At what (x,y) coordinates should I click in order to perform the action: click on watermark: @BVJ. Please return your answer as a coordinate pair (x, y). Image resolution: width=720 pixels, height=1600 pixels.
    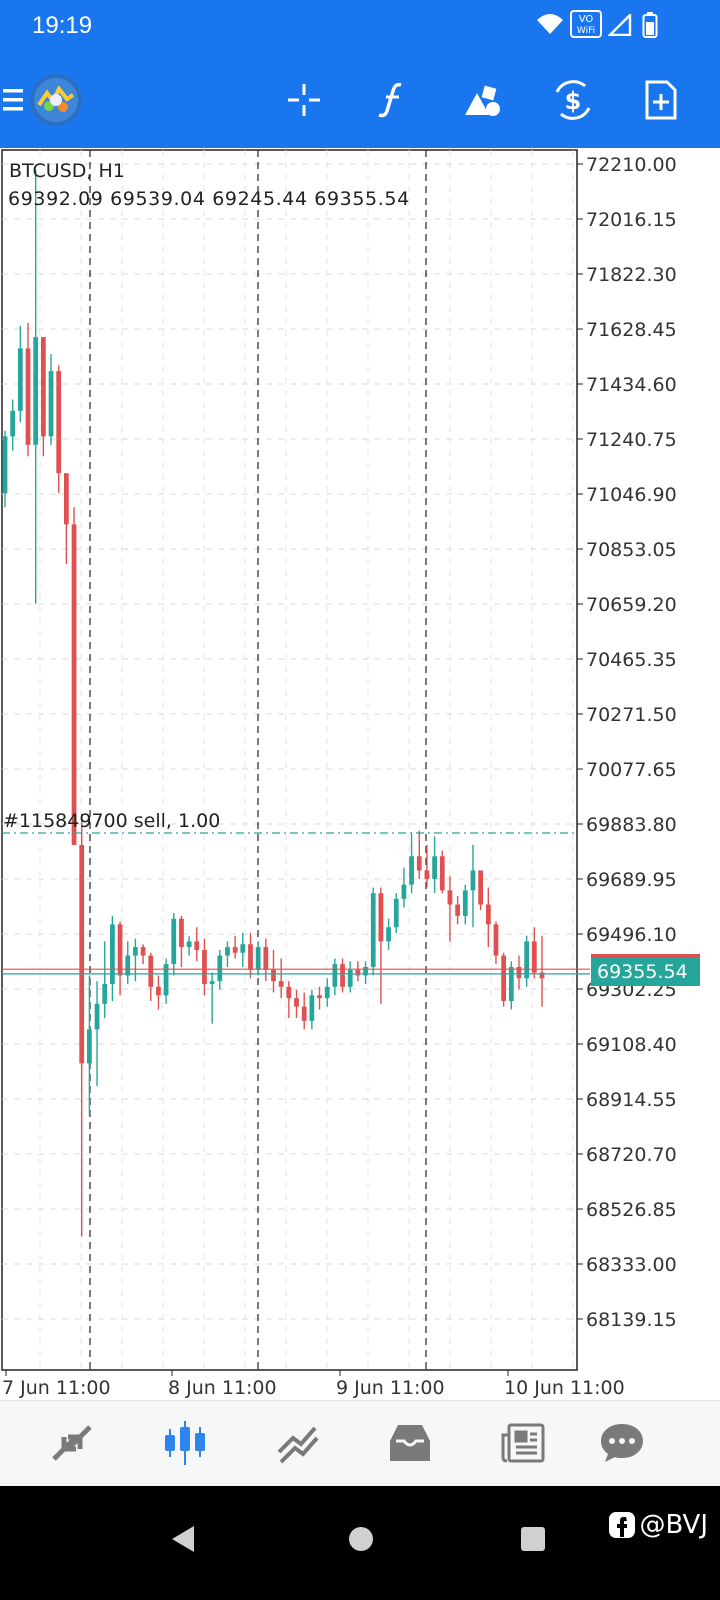
    Looking at the image, I should click on (658, 1525).